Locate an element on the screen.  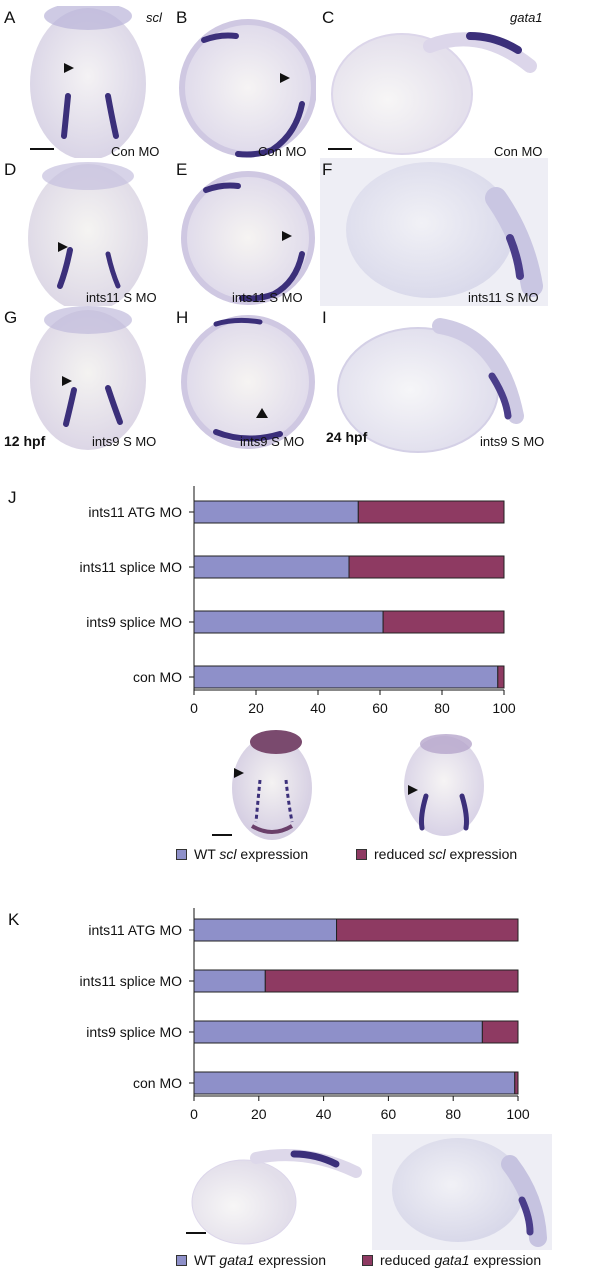
chart-J-x-tick-label: 100 is located at coordinates (504, 708).